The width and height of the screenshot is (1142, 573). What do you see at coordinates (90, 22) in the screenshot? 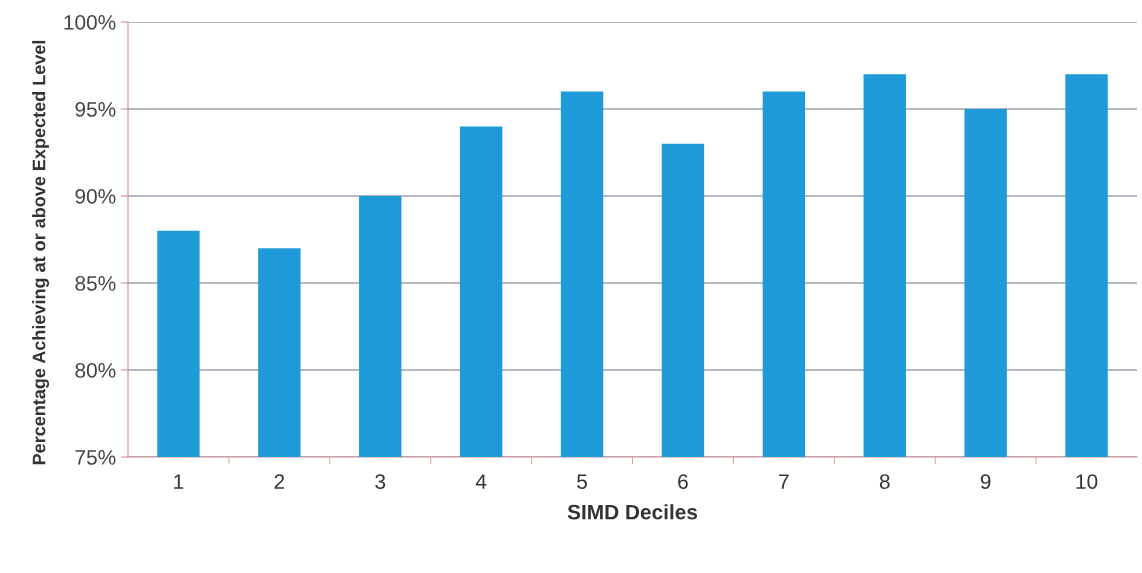
I see `y-tick-label: 100%` at bounding box center [90, 22].